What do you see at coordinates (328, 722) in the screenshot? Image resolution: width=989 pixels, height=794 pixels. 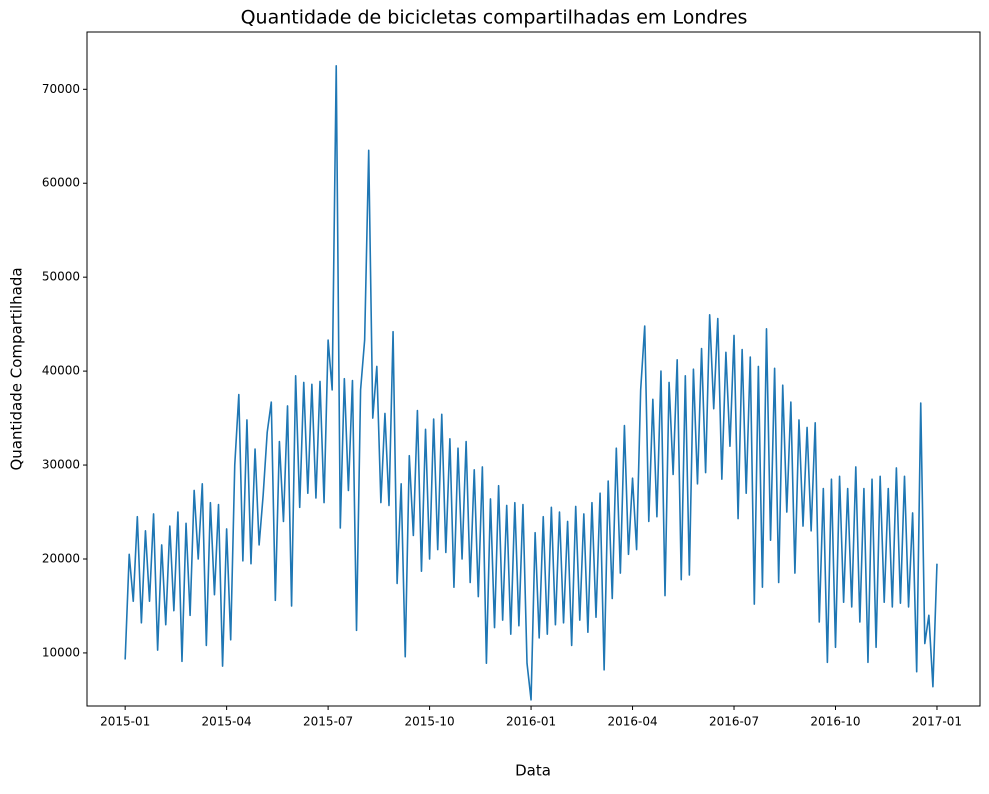 I see `x-tick-label: 2015-07` at bounding box center [328, 722].